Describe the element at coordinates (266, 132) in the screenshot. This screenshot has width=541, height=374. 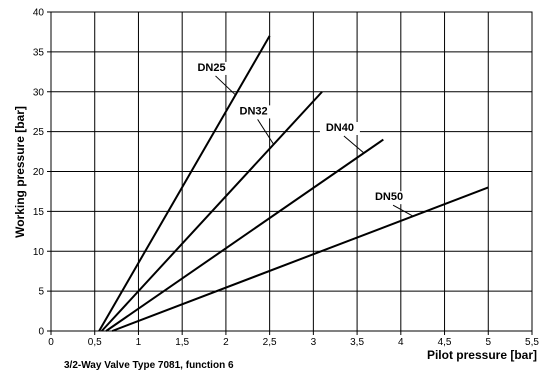
I see `series-leader-dn32` at that location.